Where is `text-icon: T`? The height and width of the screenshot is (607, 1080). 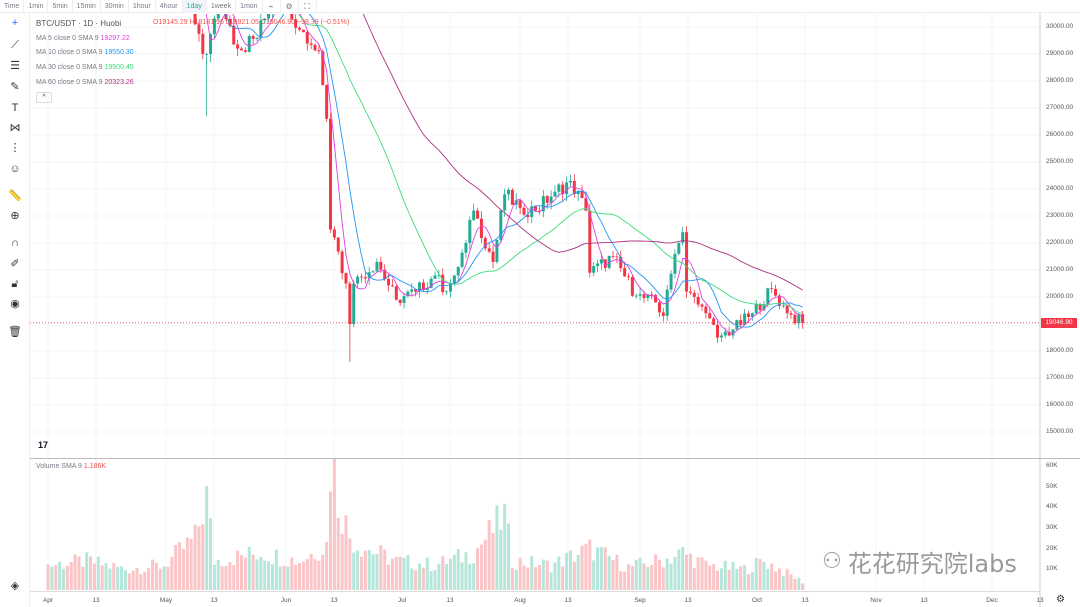
text-icon: T is located at coordinates (15, 108).